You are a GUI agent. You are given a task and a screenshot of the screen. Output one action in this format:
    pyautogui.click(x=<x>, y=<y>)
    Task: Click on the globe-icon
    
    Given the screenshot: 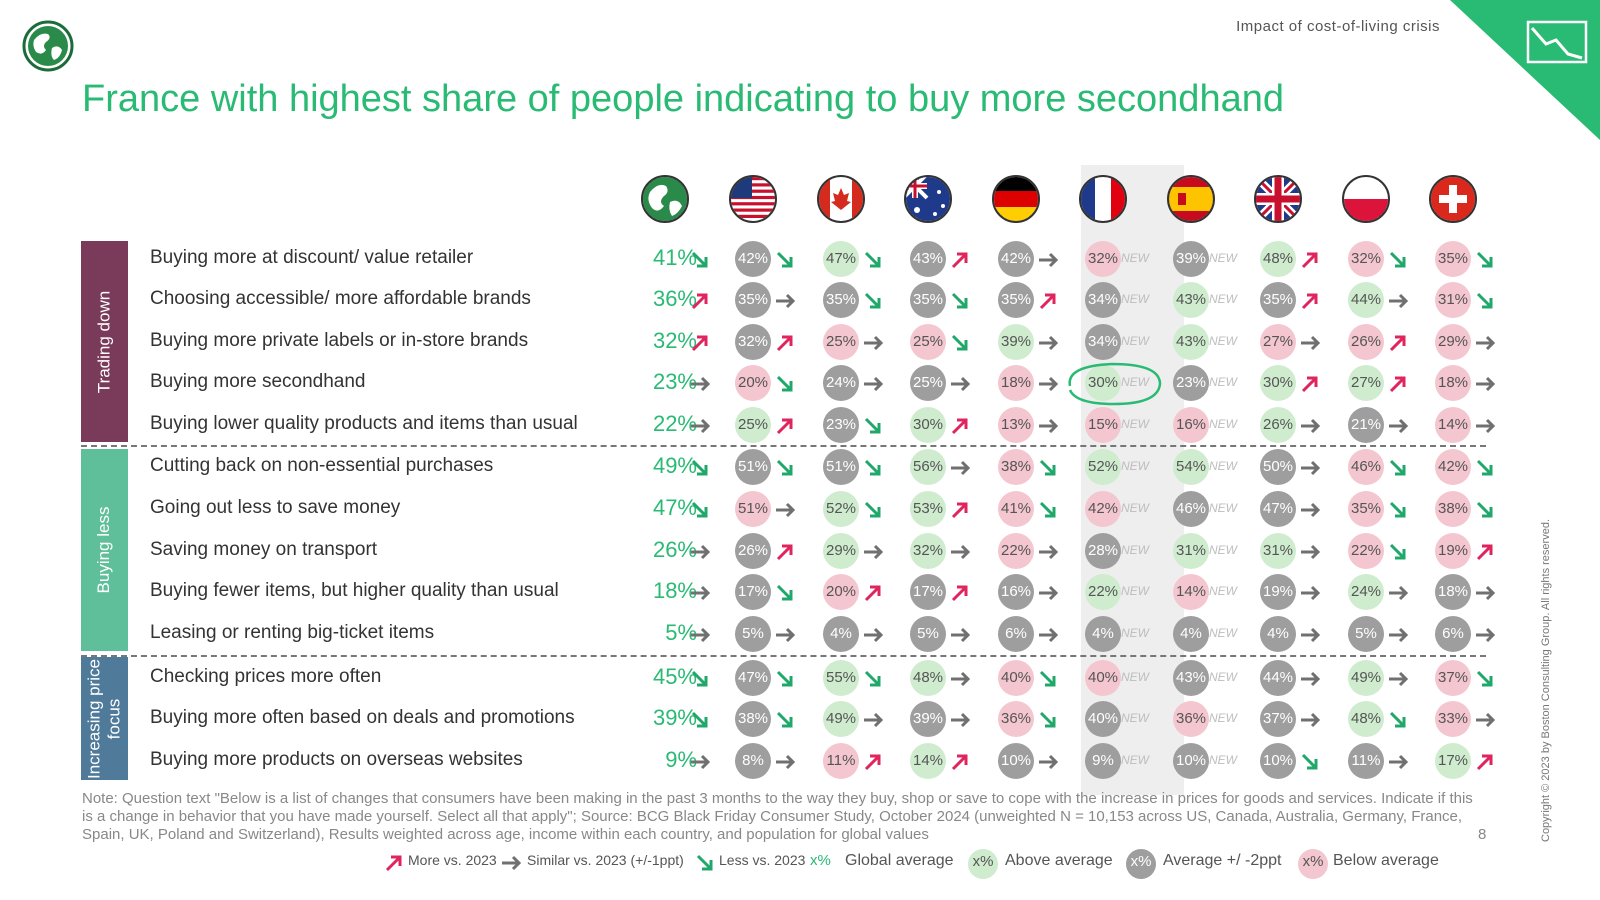 What is the action you would take?
    pyautogui.click(x=665, y=199)
    